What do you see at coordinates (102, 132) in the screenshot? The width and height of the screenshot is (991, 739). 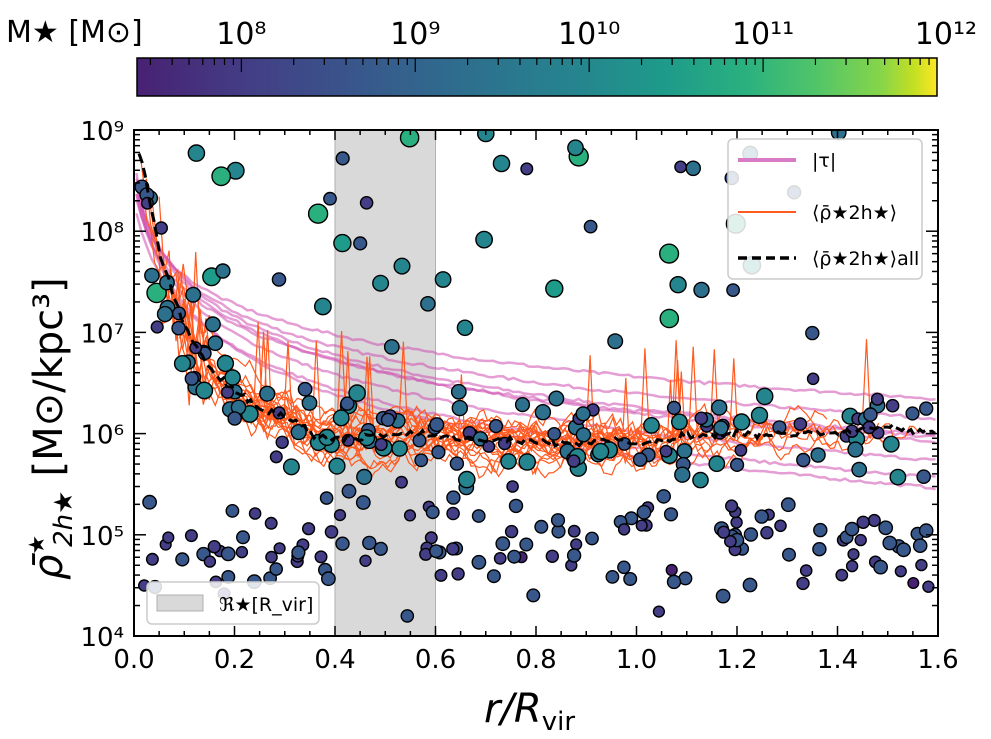 I see `y-tick-label: 10⁹` at bounding box center [102, 132].